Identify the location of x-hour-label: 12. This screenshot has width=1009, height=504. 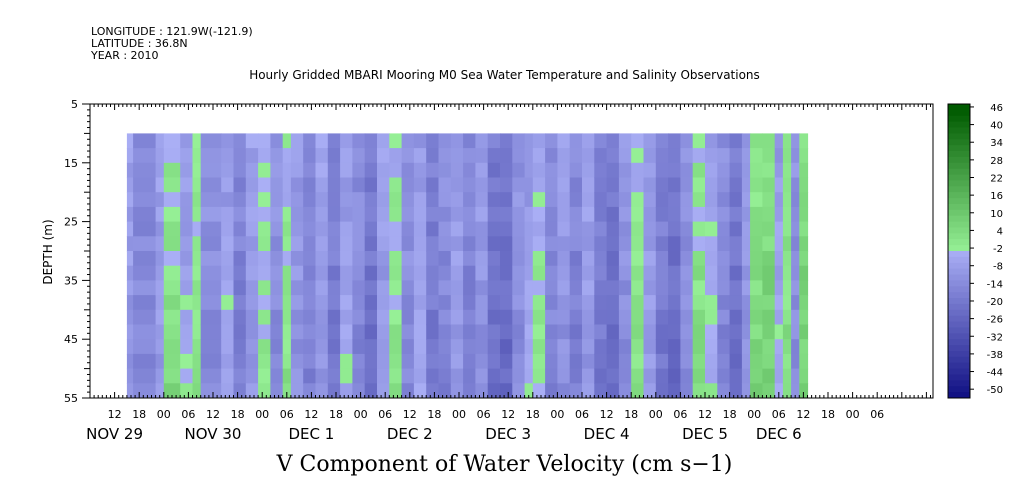
(803, 414).